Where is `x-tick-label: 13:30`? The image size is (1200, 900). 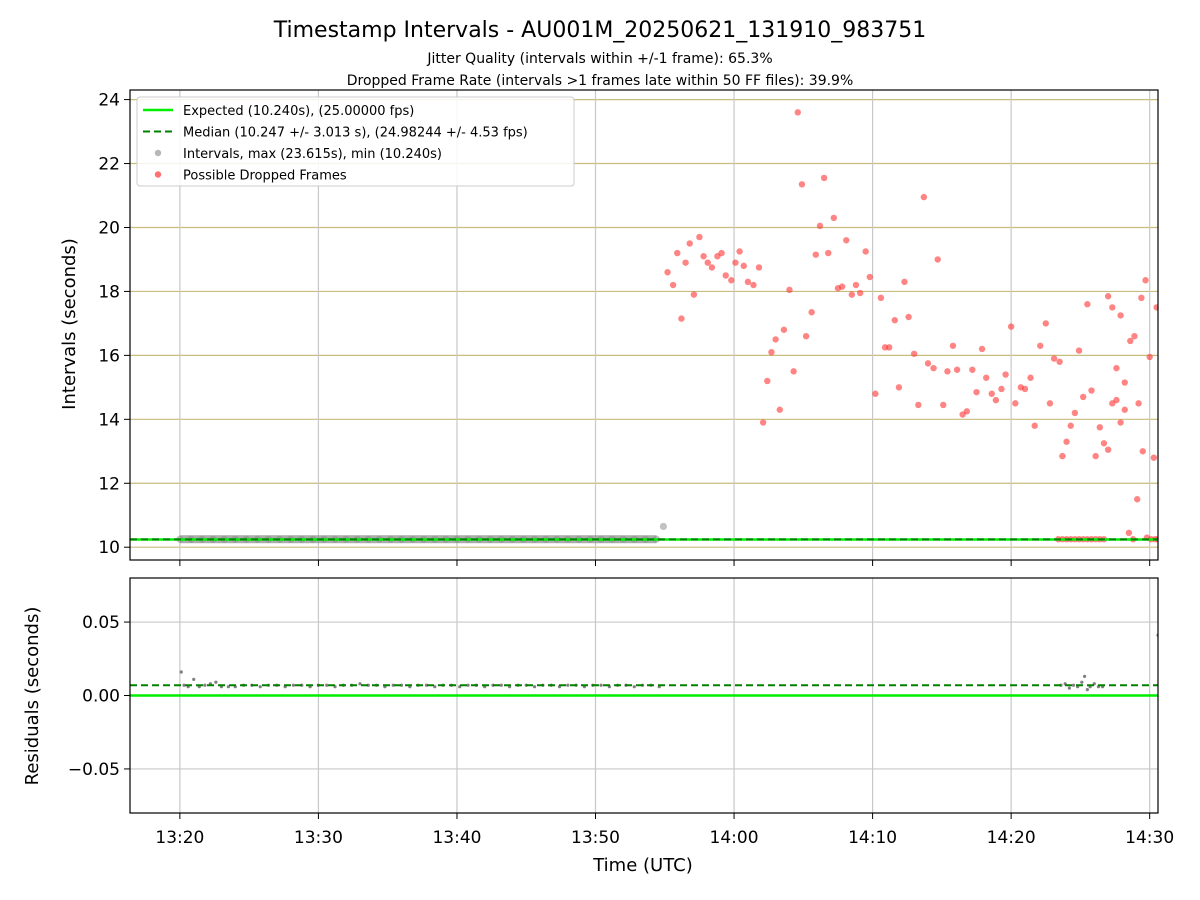 x-tick-label: 13:30 is located at coordinates (318, 838).